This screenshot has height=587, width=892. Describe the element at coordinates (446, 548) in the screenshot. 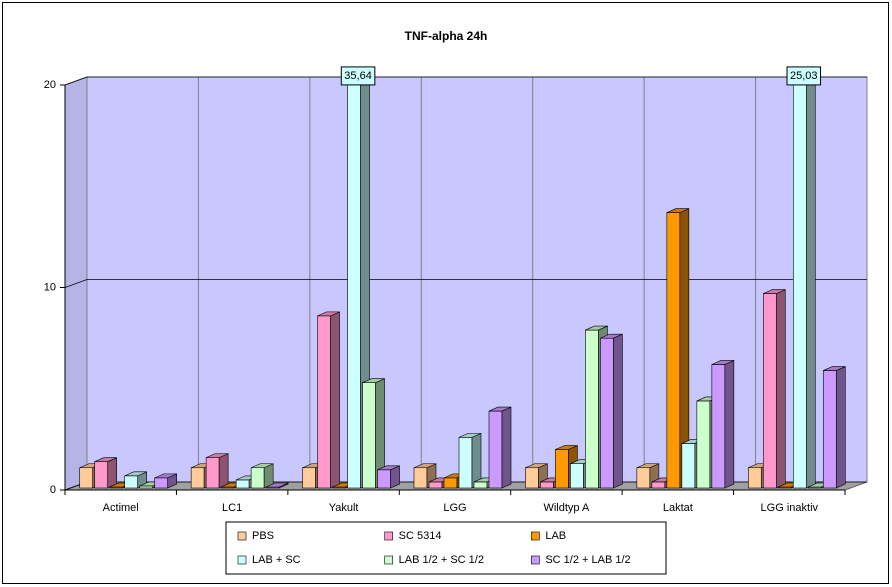

I see `legend-box` at that location.